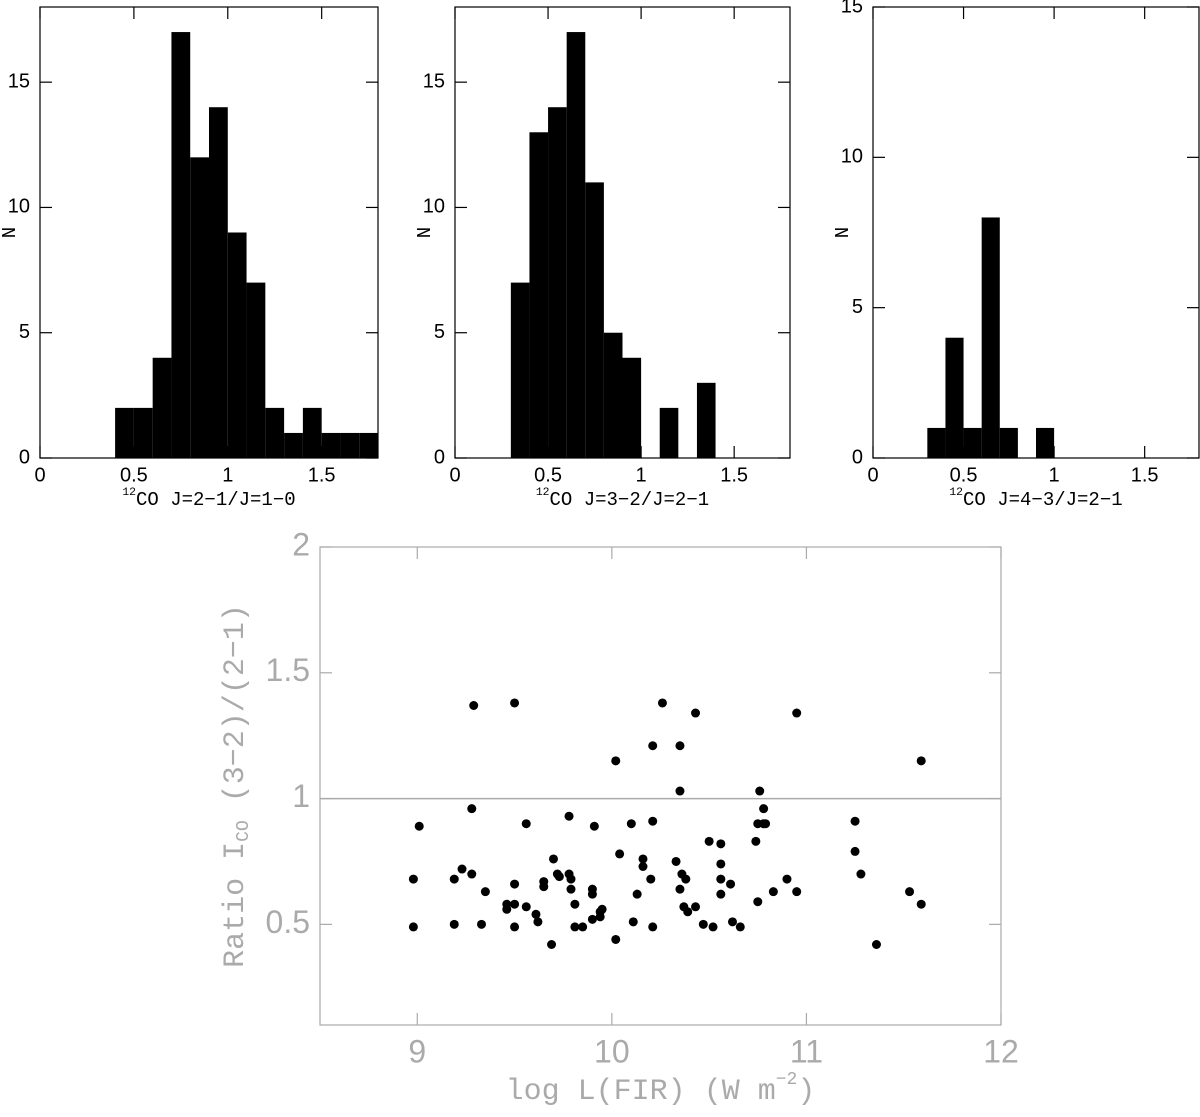  What do you see at coordinates (301, 796) in the screenshot?
I see `y-tick-label: 1` at bounding box center [301, 796].